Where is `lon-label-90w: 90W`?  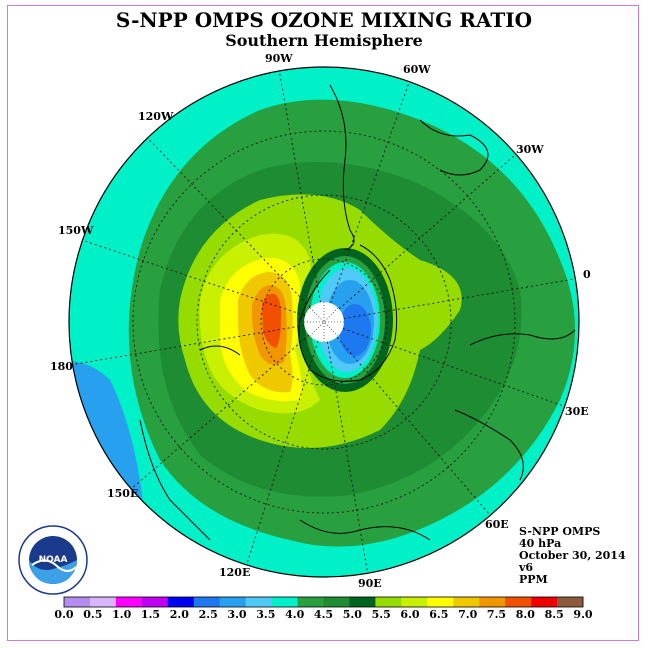
lon-label-90w: 90W is located at coordinates (279, 58).